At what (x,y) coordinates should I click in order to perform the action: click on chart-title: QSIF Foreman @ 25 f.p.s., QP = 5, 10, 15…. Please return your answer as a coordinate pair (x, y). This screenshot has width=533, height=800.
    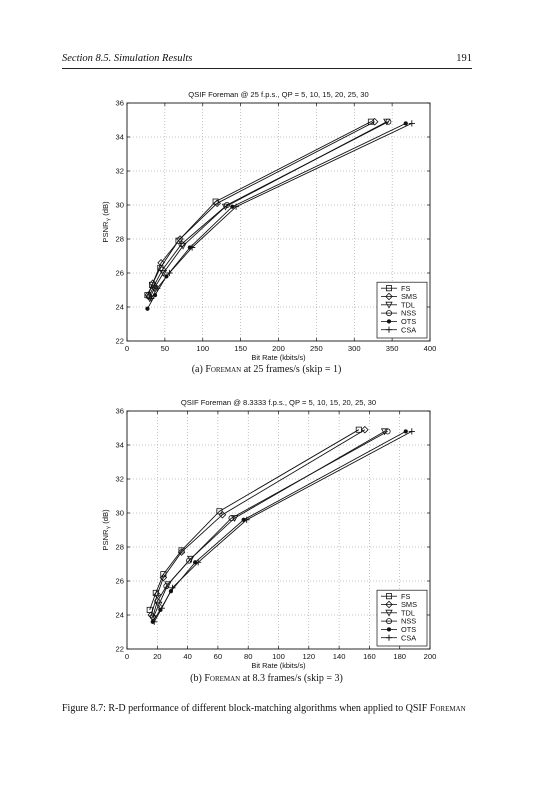
    Looking at the image, I should click on (278, 94).